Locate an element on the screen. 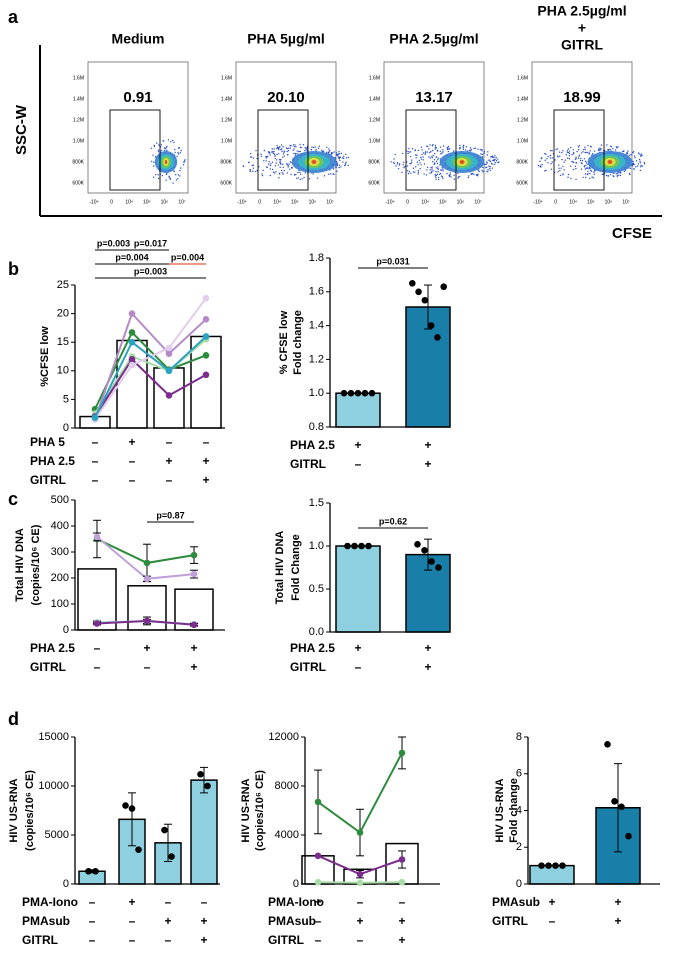 This screenshot has height=964, width=685. series-line is located at coordinates (150, 376).